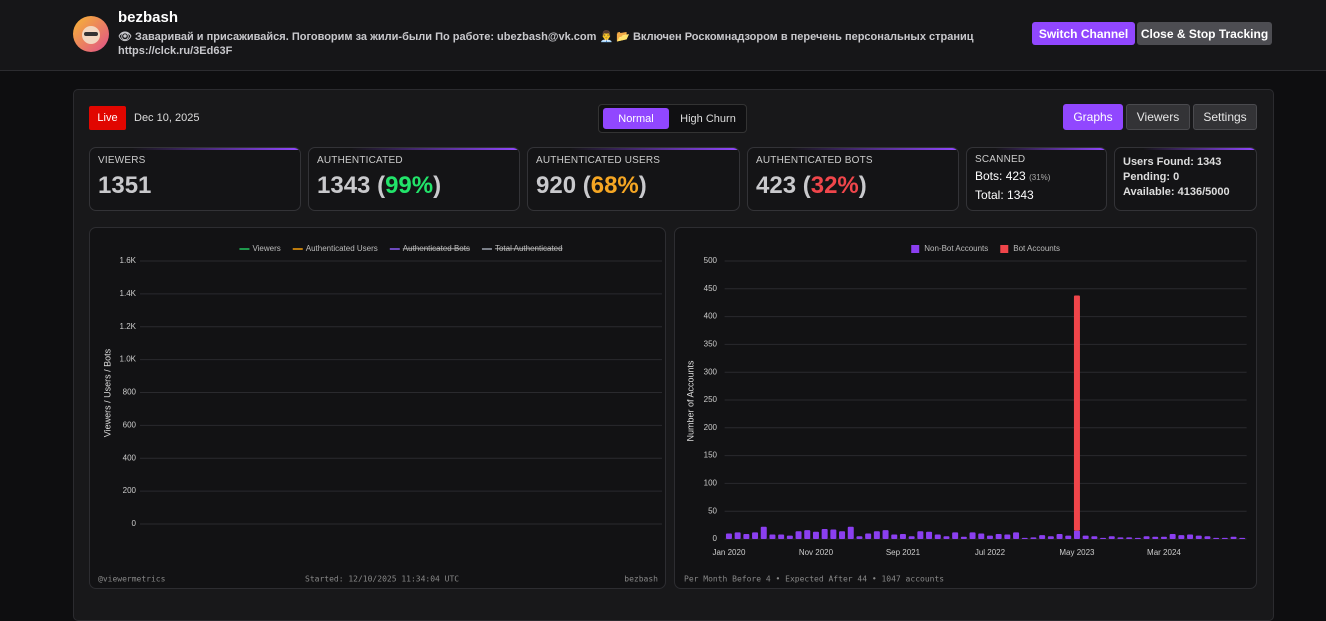 The image size is (1326, 621). Describe the element at coordinates (834, 185) in the screenshot. I see `card-percent: 32%` at that location.